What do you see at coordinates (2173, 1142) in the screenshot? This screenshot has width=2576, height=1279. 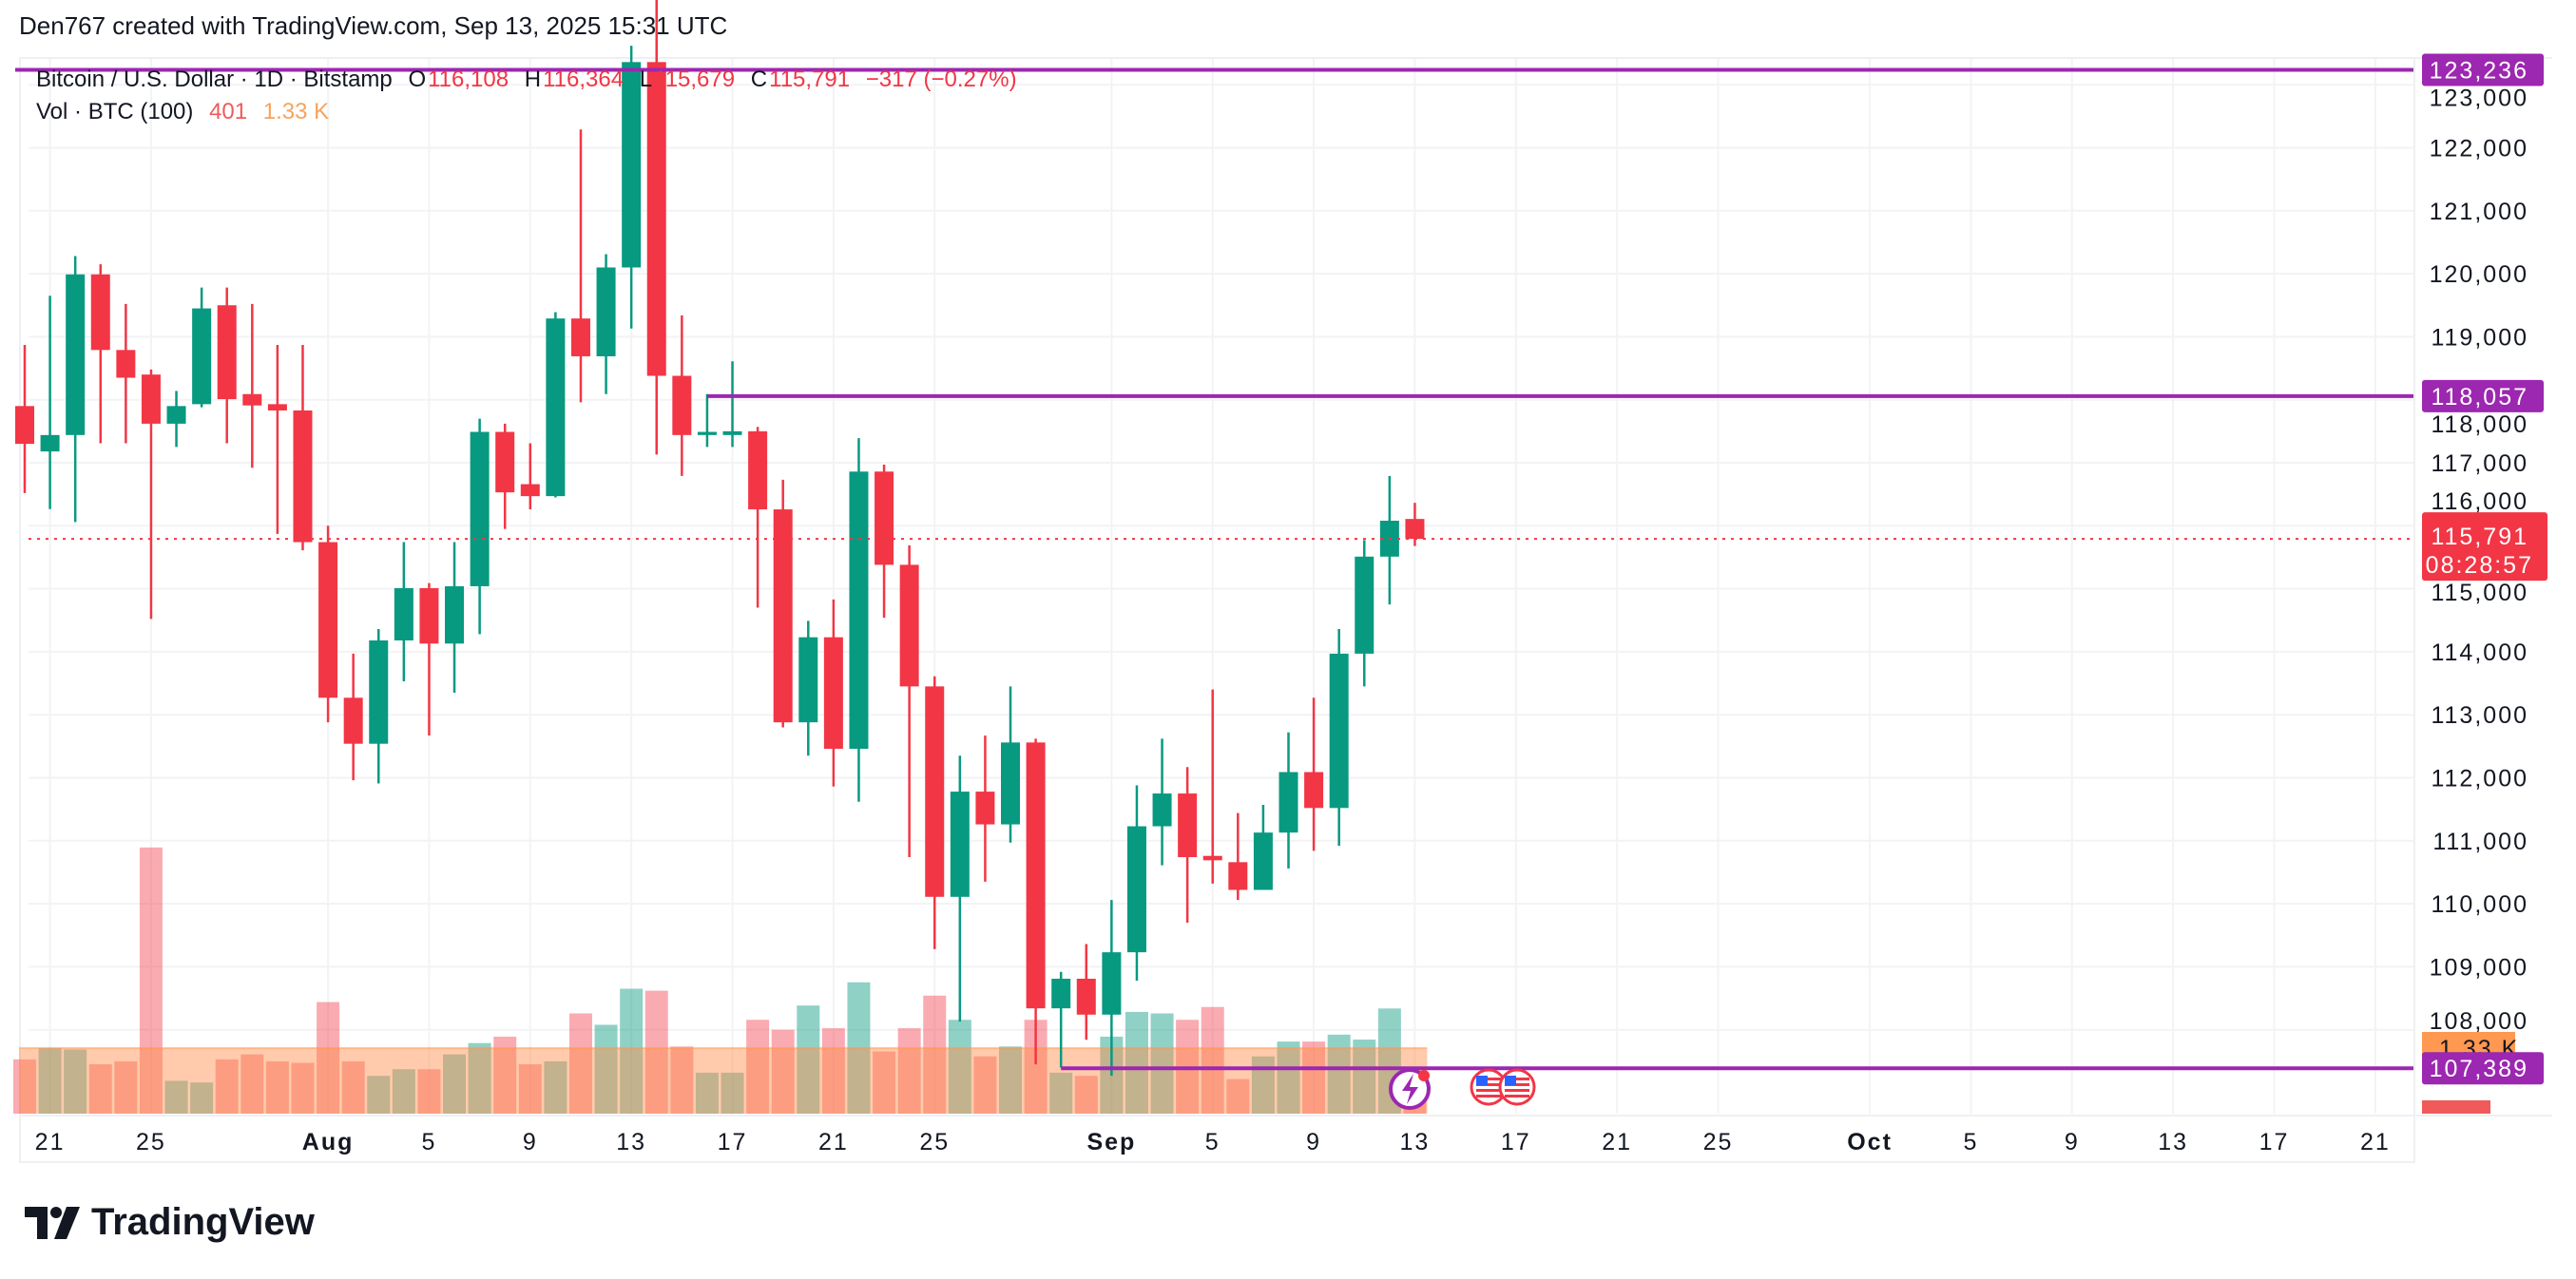 I see `time-tick-label: 13` at bounding box center [2173, 1142].